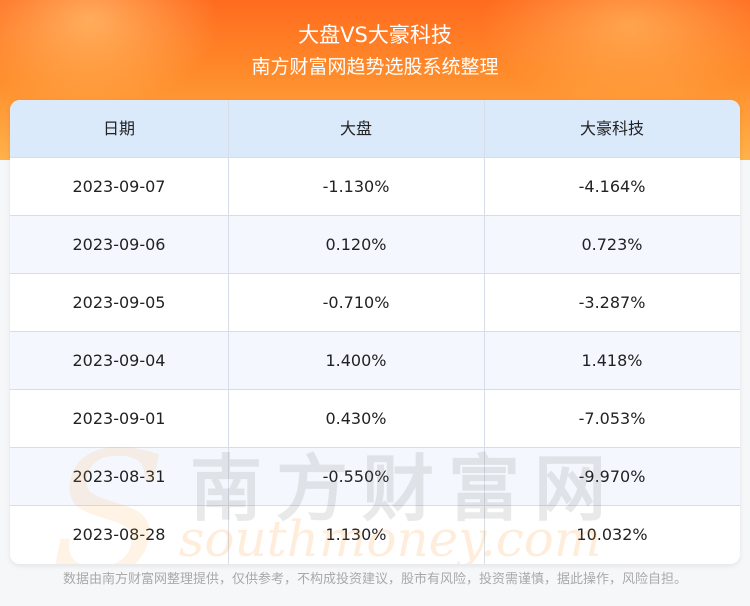 The height and width of the screenshot is (606, 750). Describe the element at coordinates (119, 534) in the screenshot. I see `cell-date: 2023-08-28` at that location.